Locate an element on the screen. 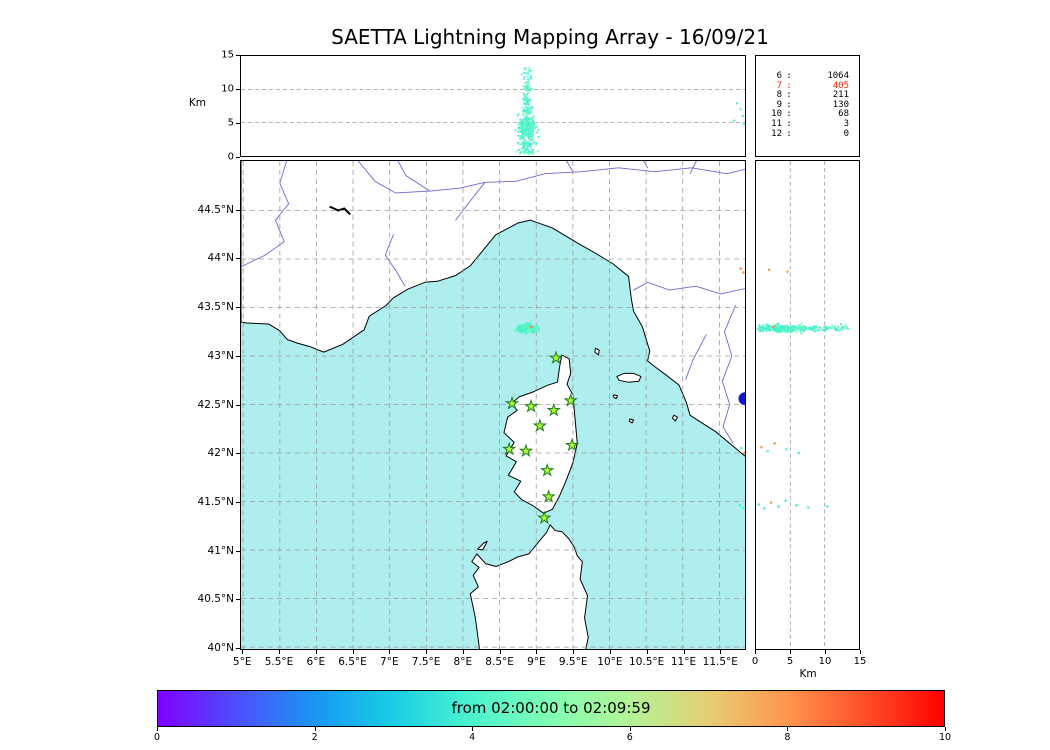 Image resolution: width=1050 pixels, height=750 pixels. colorbar-tick-label: 4 is located at coordinates (472, 737).